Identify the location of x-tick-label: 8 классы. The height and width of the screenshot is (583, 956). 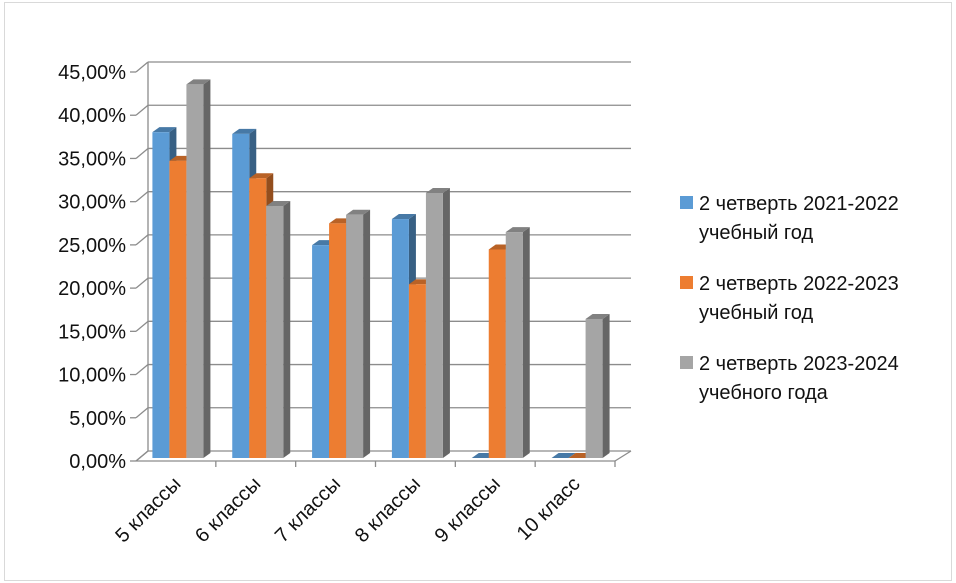
(388, 510).